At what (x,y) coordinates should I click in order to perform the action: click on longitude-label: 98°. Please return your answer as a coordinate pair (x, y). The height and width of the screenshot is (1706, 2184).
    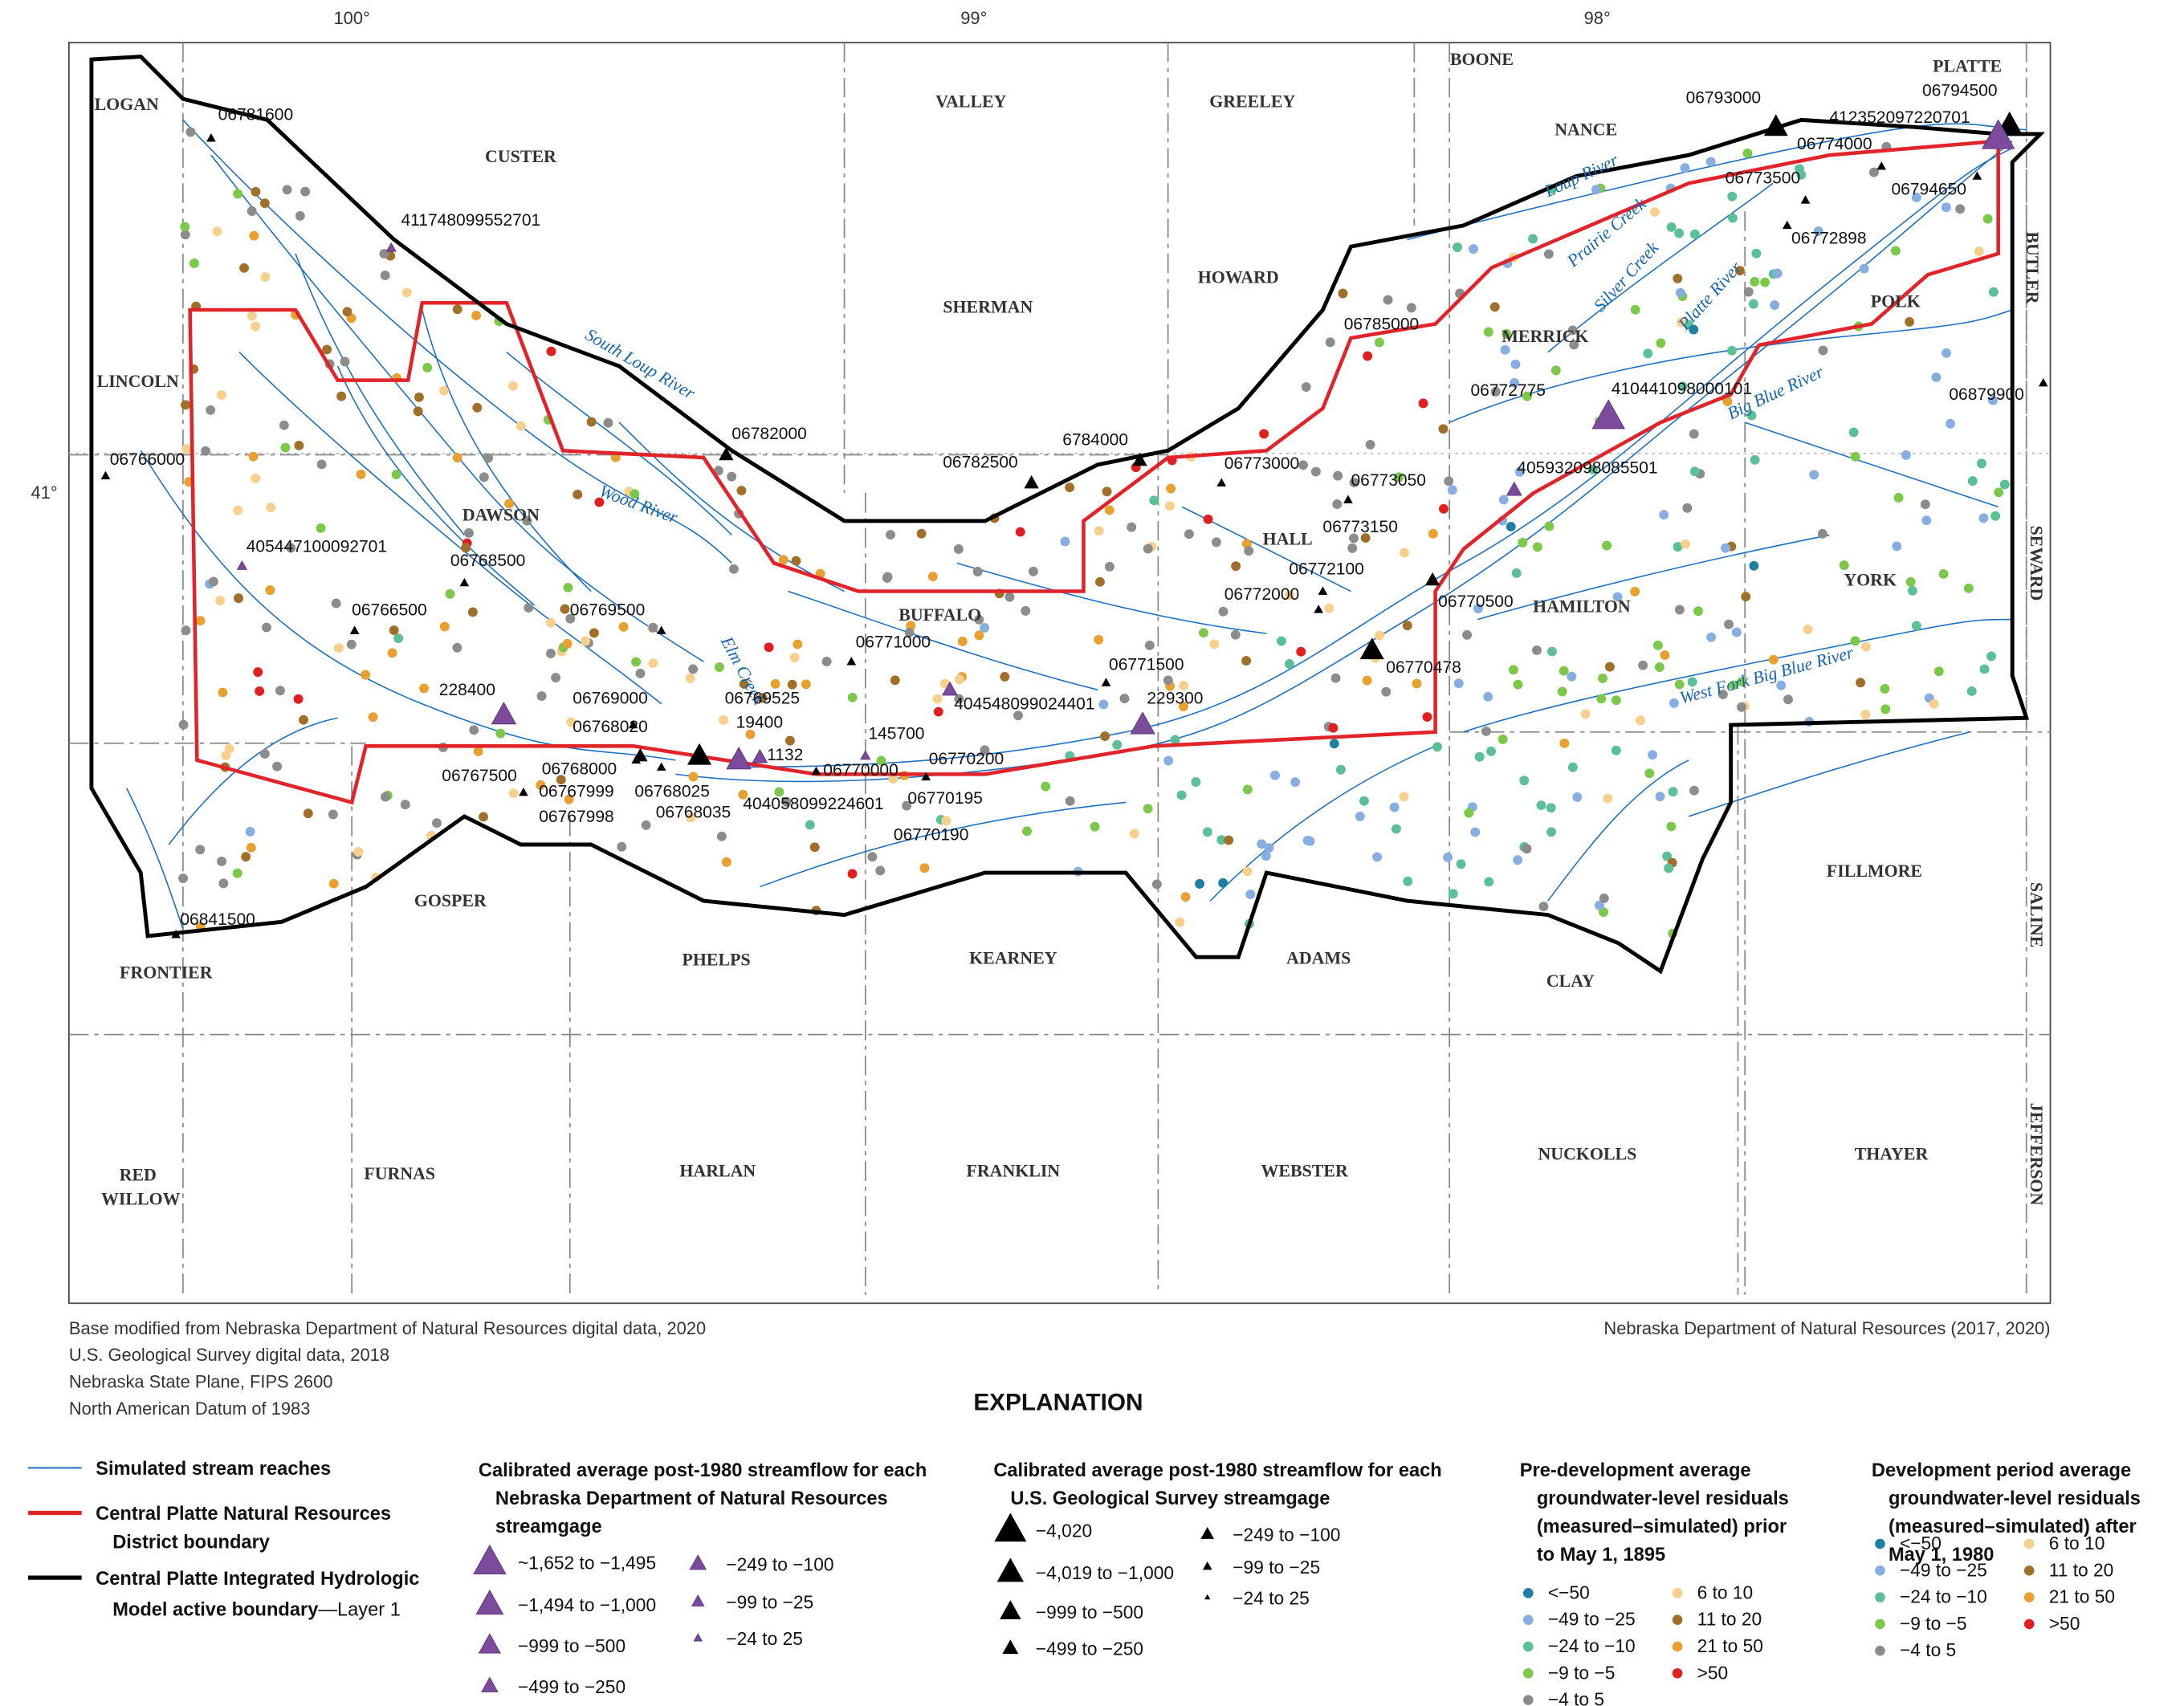
    Looking at the image, I should click on (1597, 18).